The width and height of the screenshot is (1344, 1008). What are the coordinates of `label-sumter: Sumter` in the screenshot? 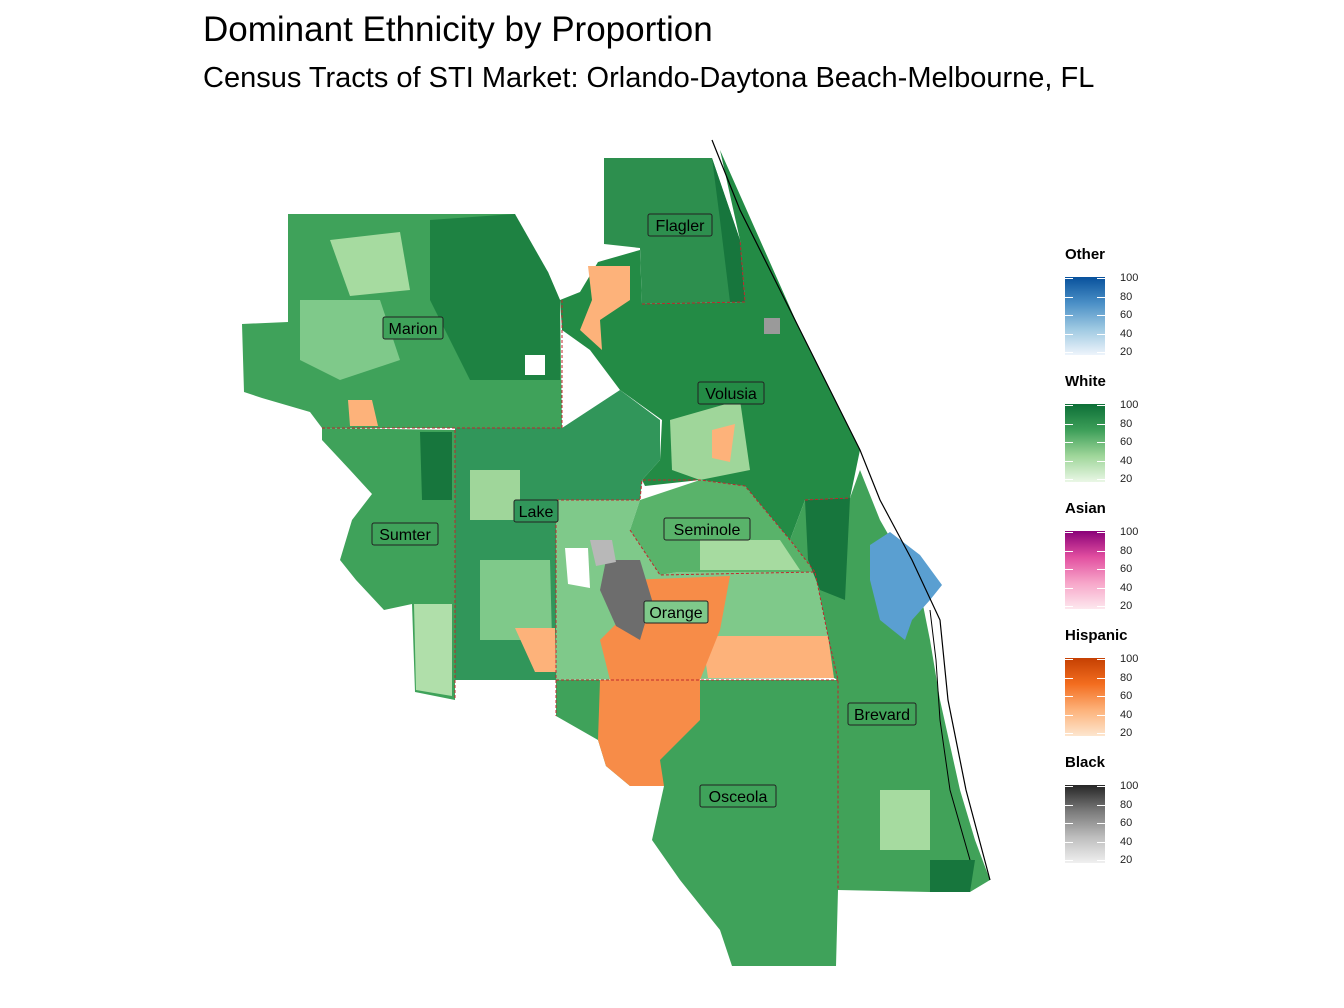 It's located at (405, 534).